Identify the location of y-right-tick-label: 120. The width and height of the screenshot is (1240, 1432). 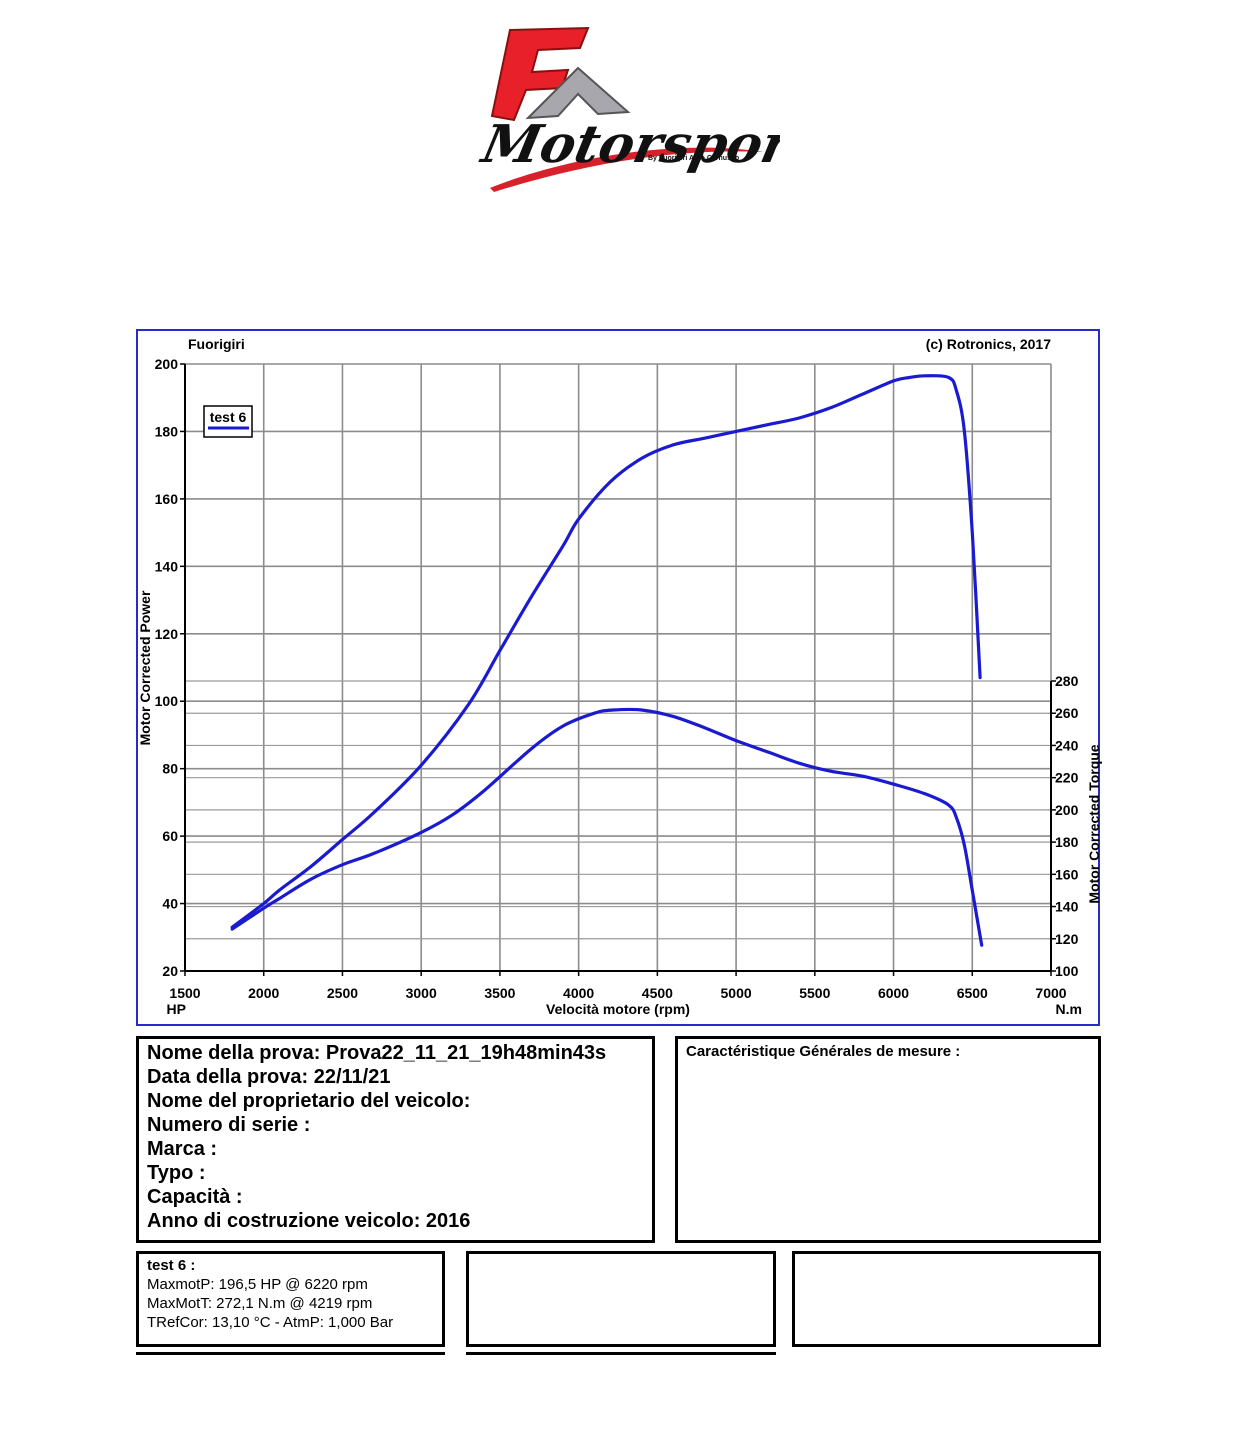
(1067, 939).